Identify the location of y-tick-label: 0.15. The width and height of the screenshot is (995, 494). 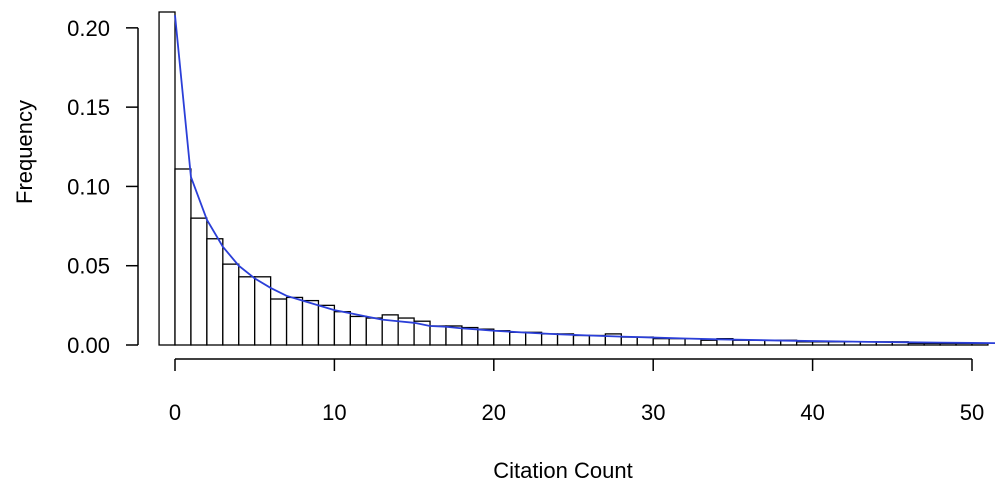
(88, 107).